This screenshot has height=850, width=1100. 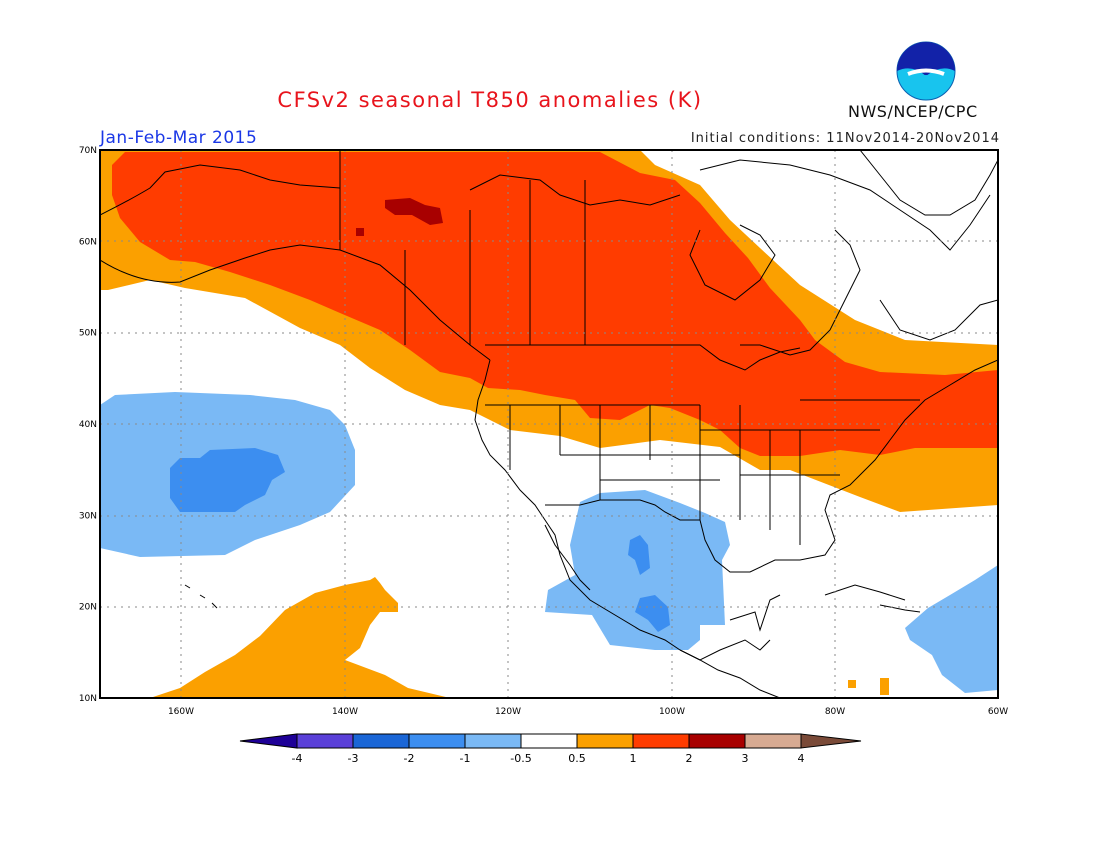 What do you see at coordinates (801, 758) in the screenshot?
I see `legend-label: 4` at bounding box center [801, 758].